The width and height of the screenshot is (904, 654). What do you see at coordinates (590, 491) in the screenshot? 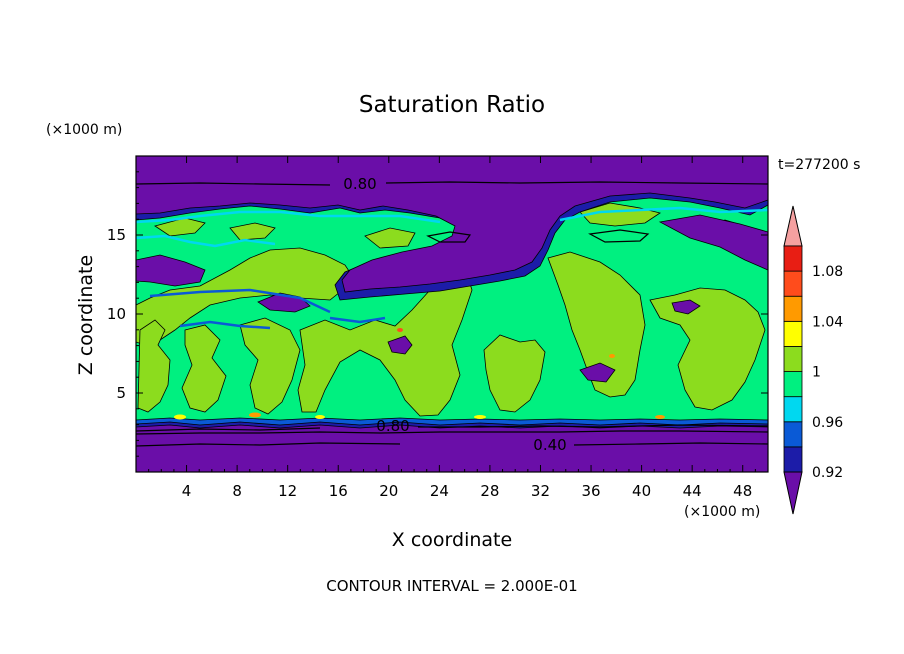
I see `x-tick-label: 36` at bounding box center [590, 491].